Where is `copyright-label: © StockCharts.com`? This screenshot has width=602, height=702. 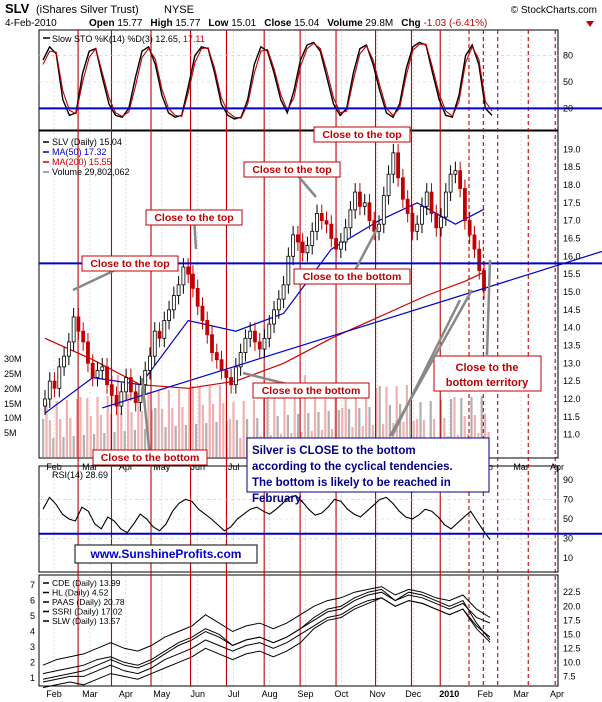 copyright-label: © StockCharts.com is located at coordinates (554, 10).